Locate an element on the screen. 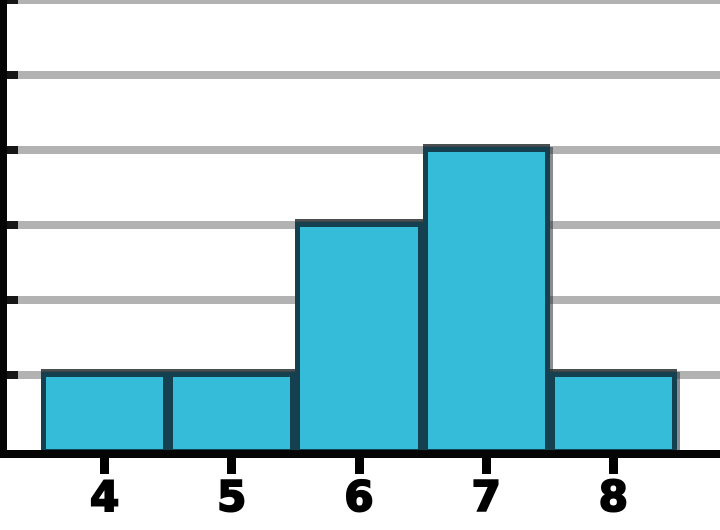 The width and height of the screenshot is (720, 530). x-tick-label: 5 is located at coordinates (231, 496).